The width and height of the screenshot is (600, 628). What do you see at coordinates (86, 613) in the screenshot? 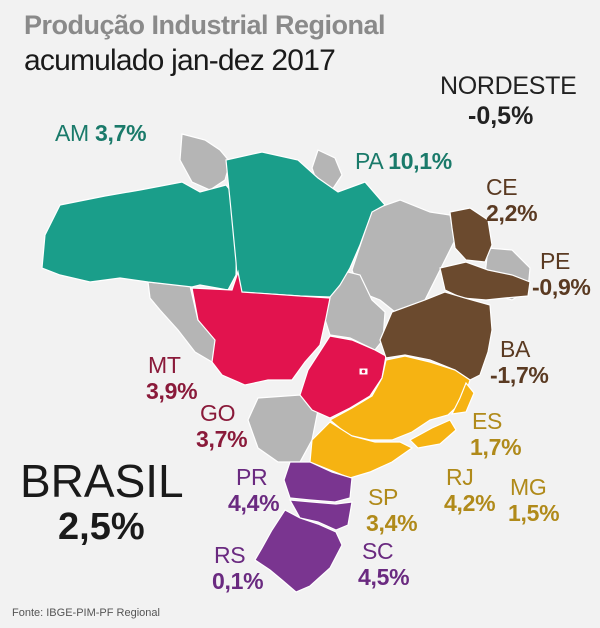
I see `source-note: Fonte: IBGE-PIM-PF Regional` at bounding box center [86, 613].